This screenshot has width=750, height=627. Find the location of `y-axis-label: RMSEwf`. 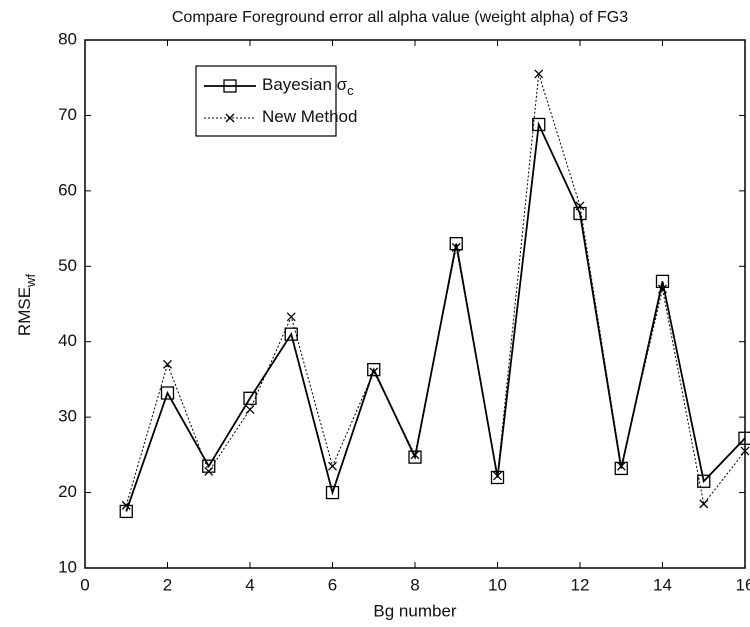

y-axis-label: RMSEwf is located at coordinates (26, 305).